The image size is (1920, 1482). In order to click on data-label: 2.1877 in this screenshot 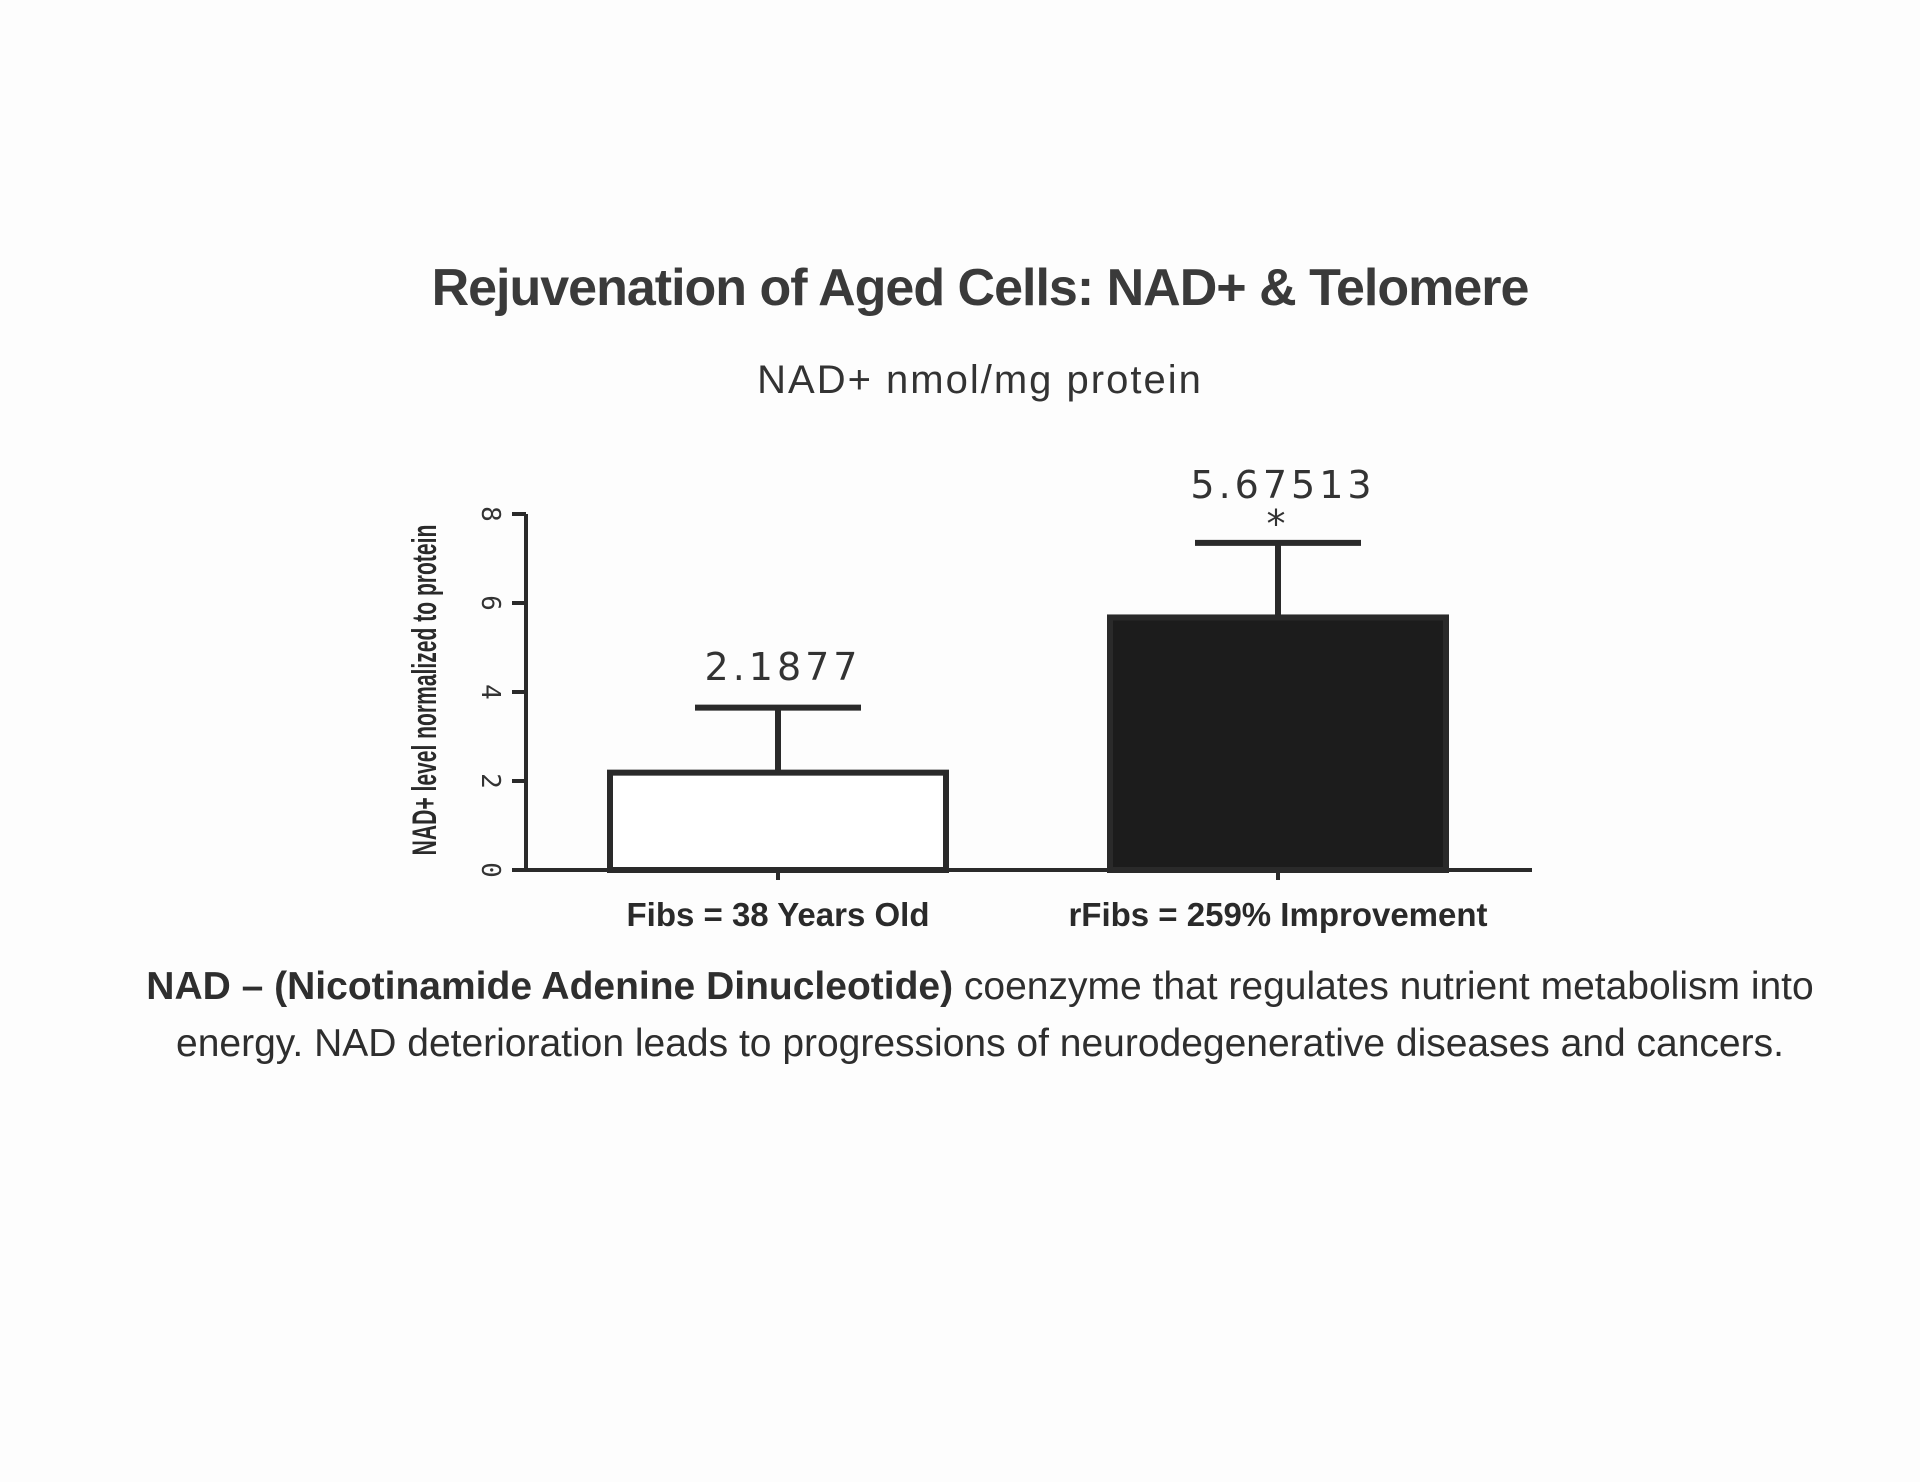, I will do `click(783, 667)`.